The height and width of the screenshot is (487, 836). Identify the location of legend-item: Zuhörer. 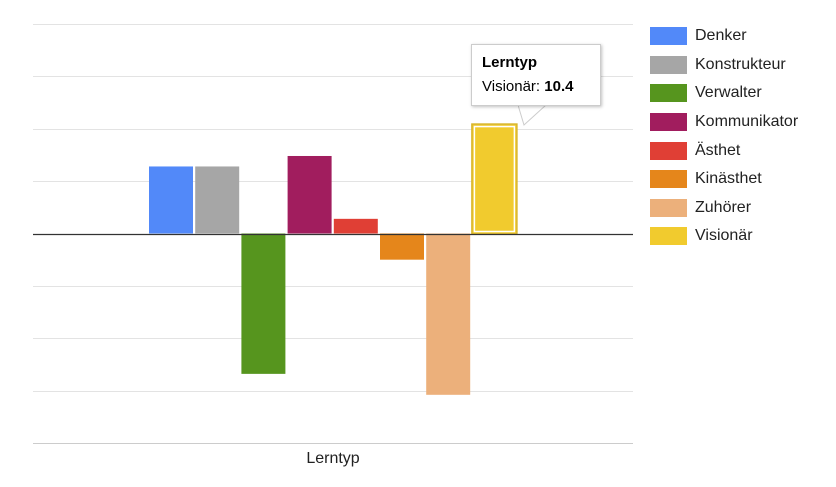
(724, 208).